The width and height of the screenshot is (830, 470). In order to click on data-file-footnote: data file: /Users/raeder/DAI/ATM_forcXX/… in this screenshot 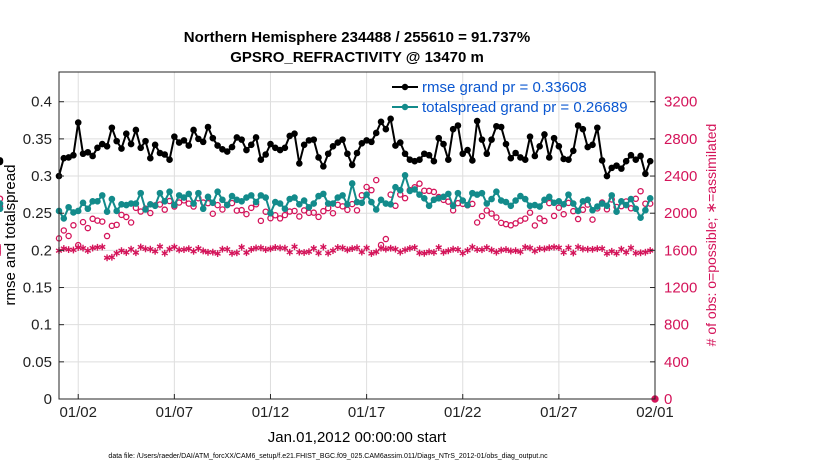, I will do `click(328, 456)`.